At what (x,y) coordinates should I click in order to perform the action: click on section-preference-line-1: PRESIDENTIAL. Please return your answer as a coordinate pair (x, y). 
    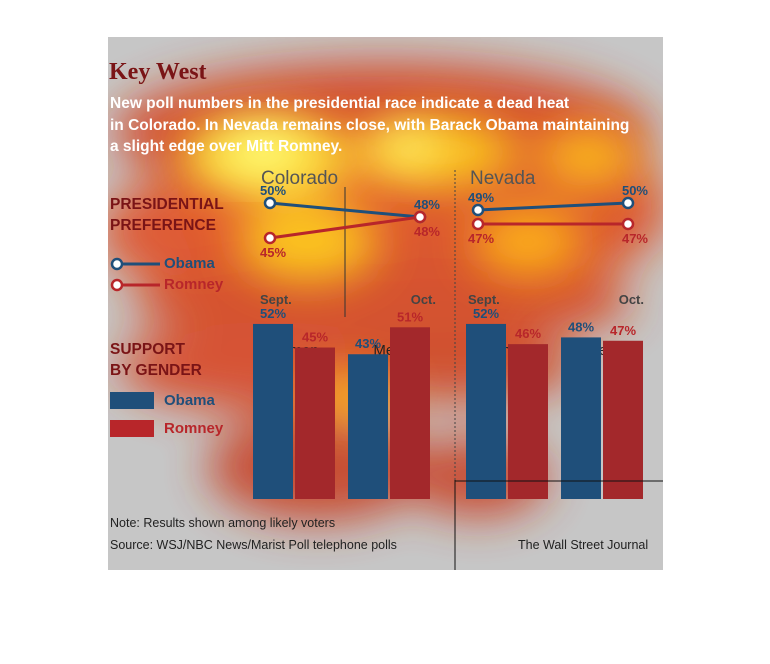
    Looking at the image, I should click on (167, 204).